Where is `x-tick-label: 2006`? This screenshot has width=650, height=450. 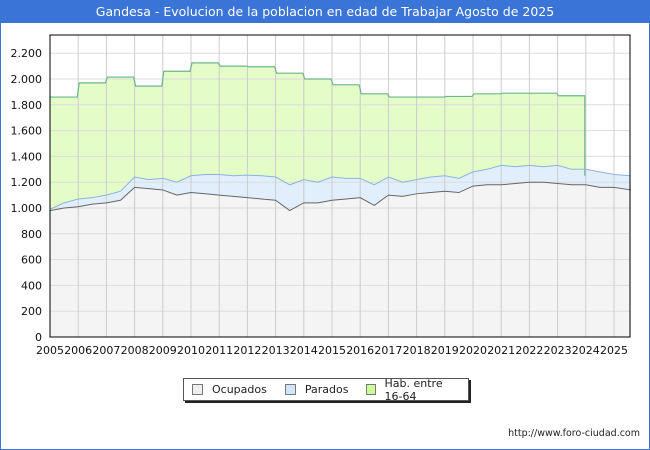
x-tick-label: 2006 is located at coordinates (78, 350).